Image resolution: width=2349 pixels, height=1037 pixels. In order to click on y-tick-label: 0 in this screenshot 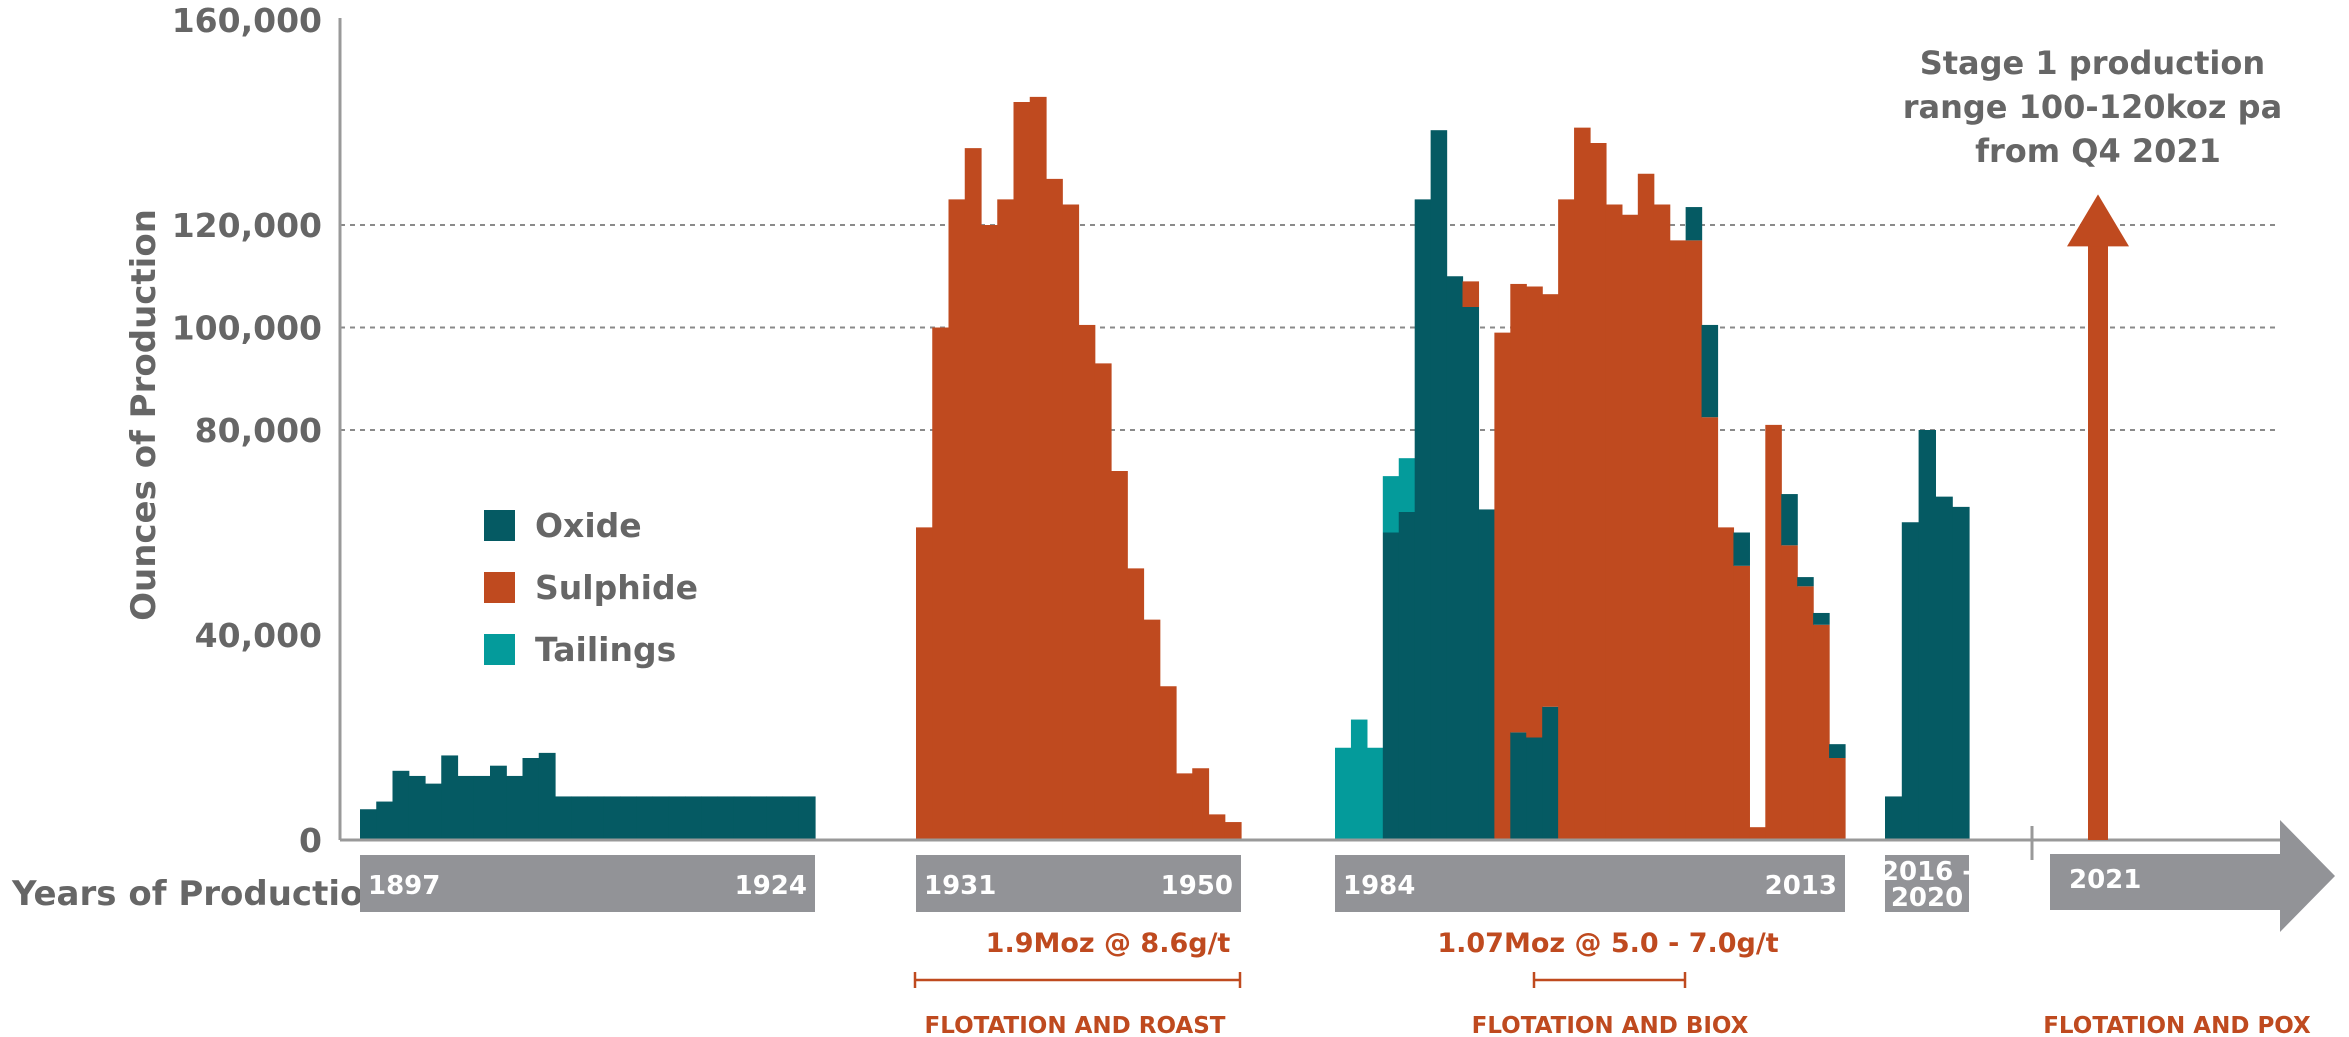, I will do `click(310, 840)`.